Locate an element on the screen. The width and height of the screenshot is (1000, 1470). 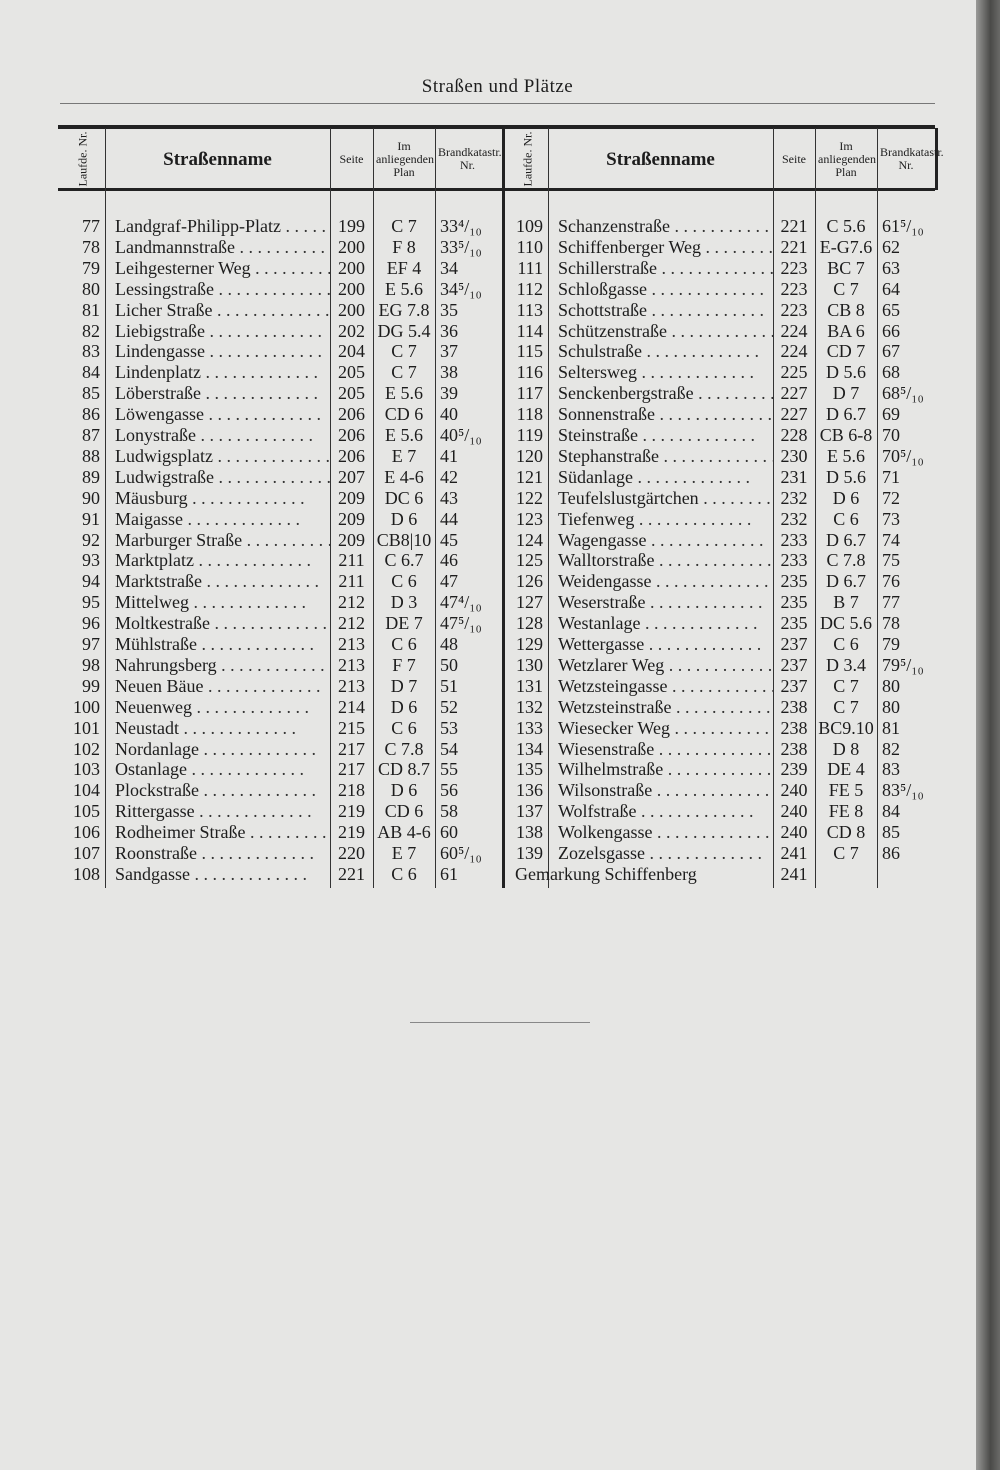
cell-brand: 86 is located at coordinates (891, 853).